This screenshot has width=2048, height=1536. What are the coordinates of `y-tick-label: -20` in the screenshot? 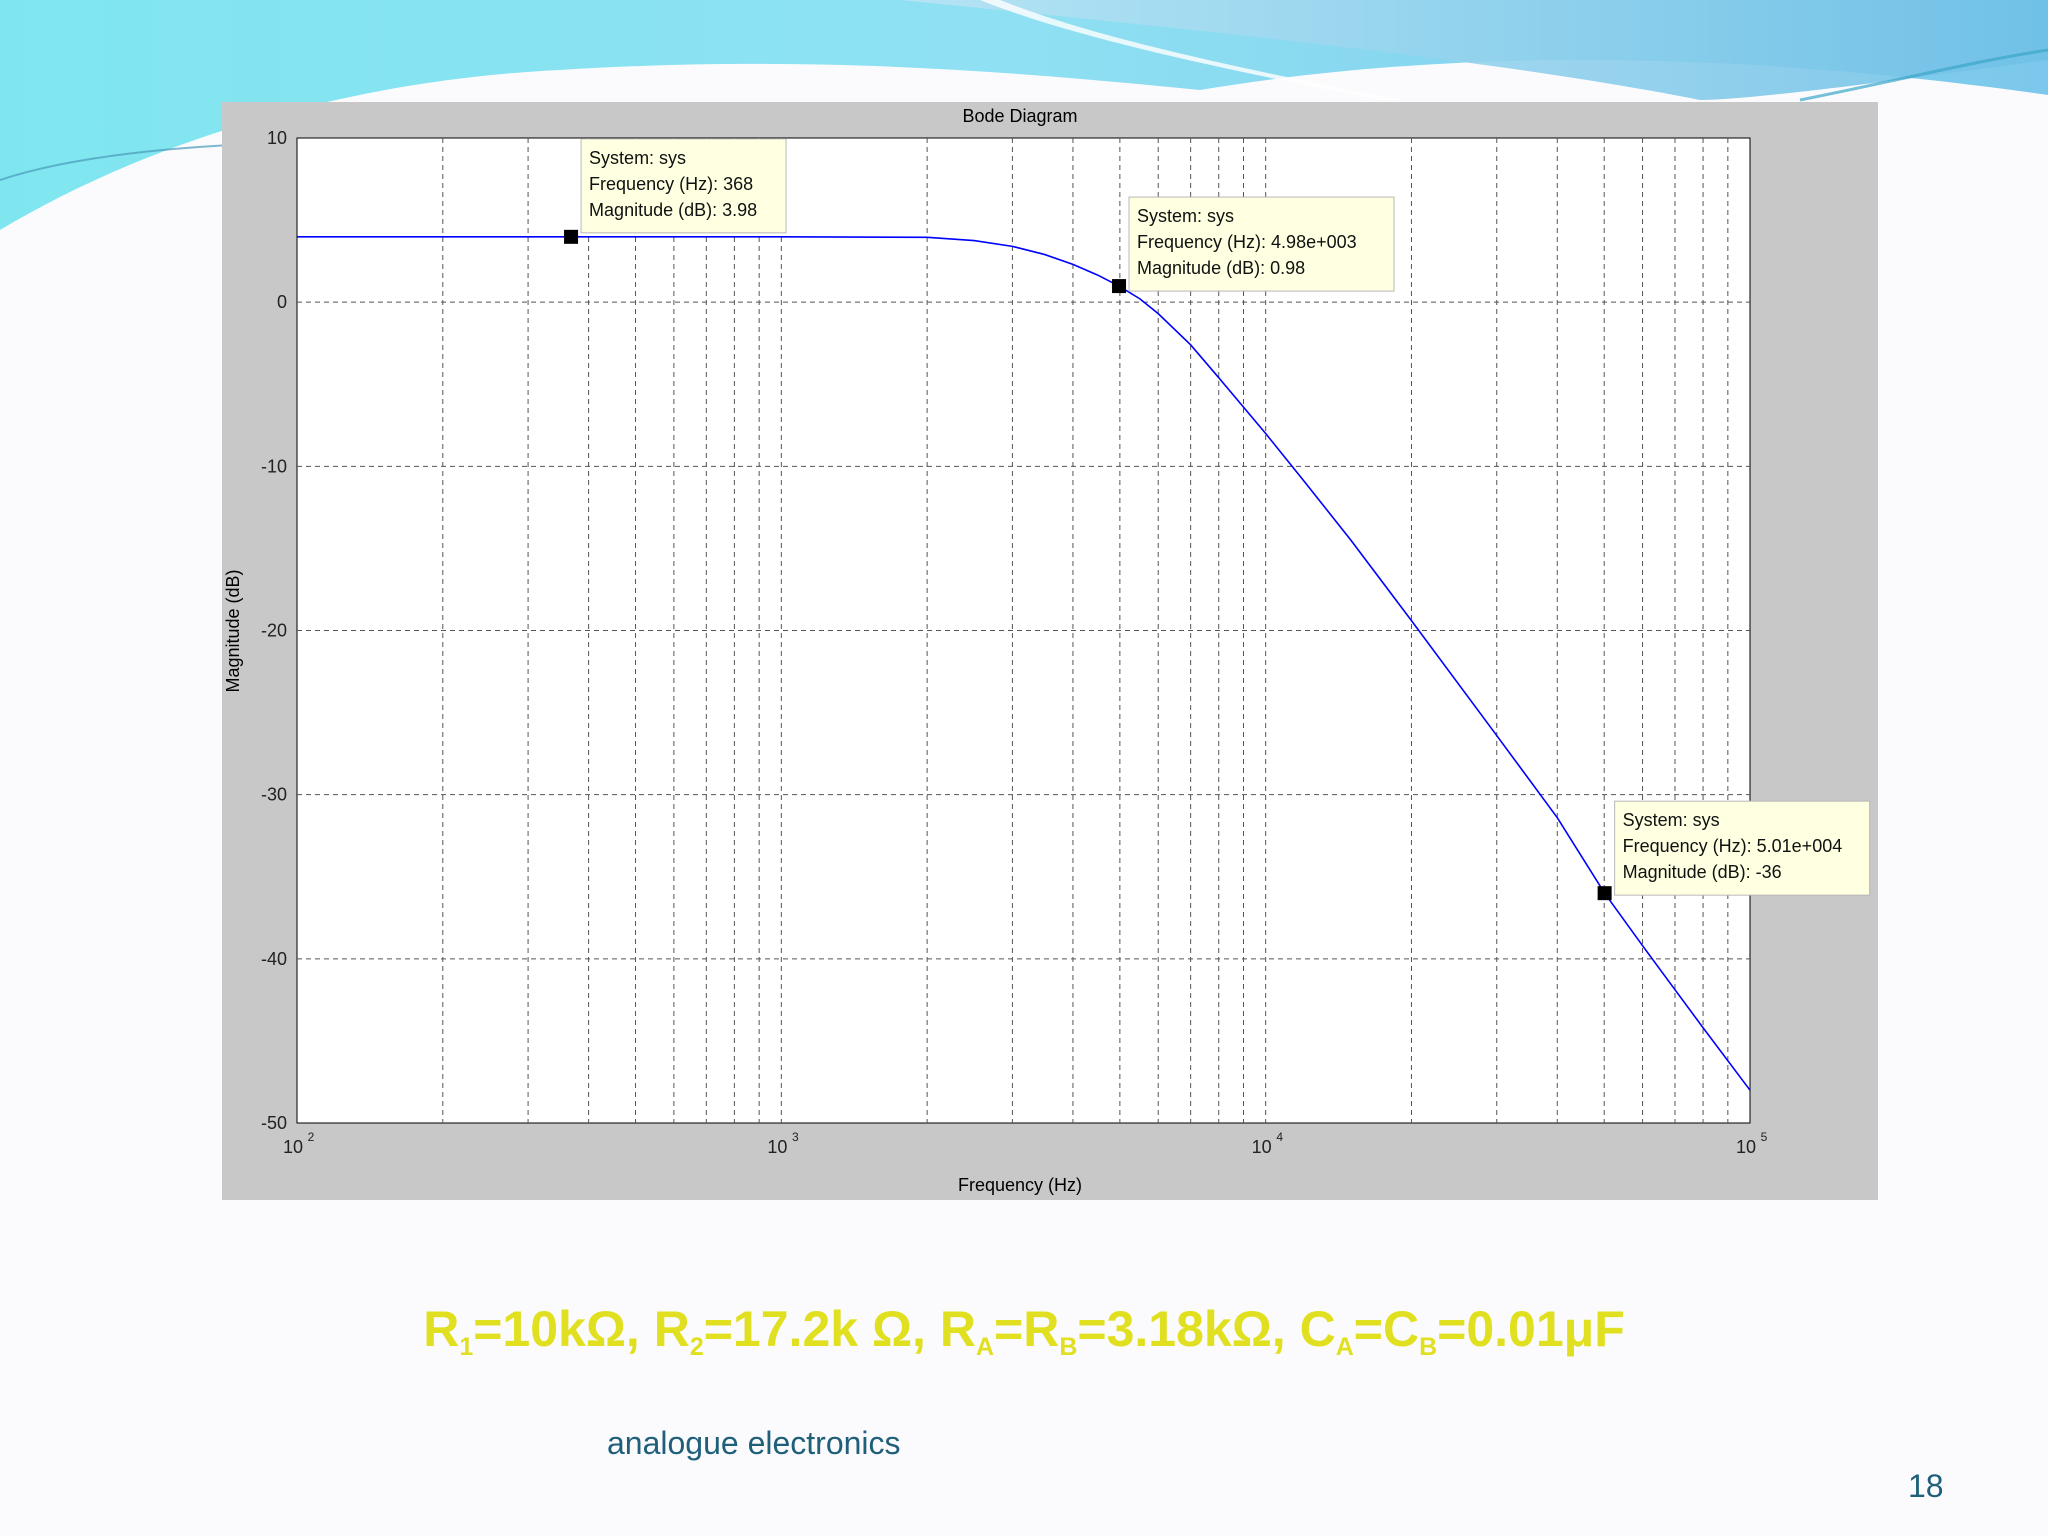 It's located at (274, 631).